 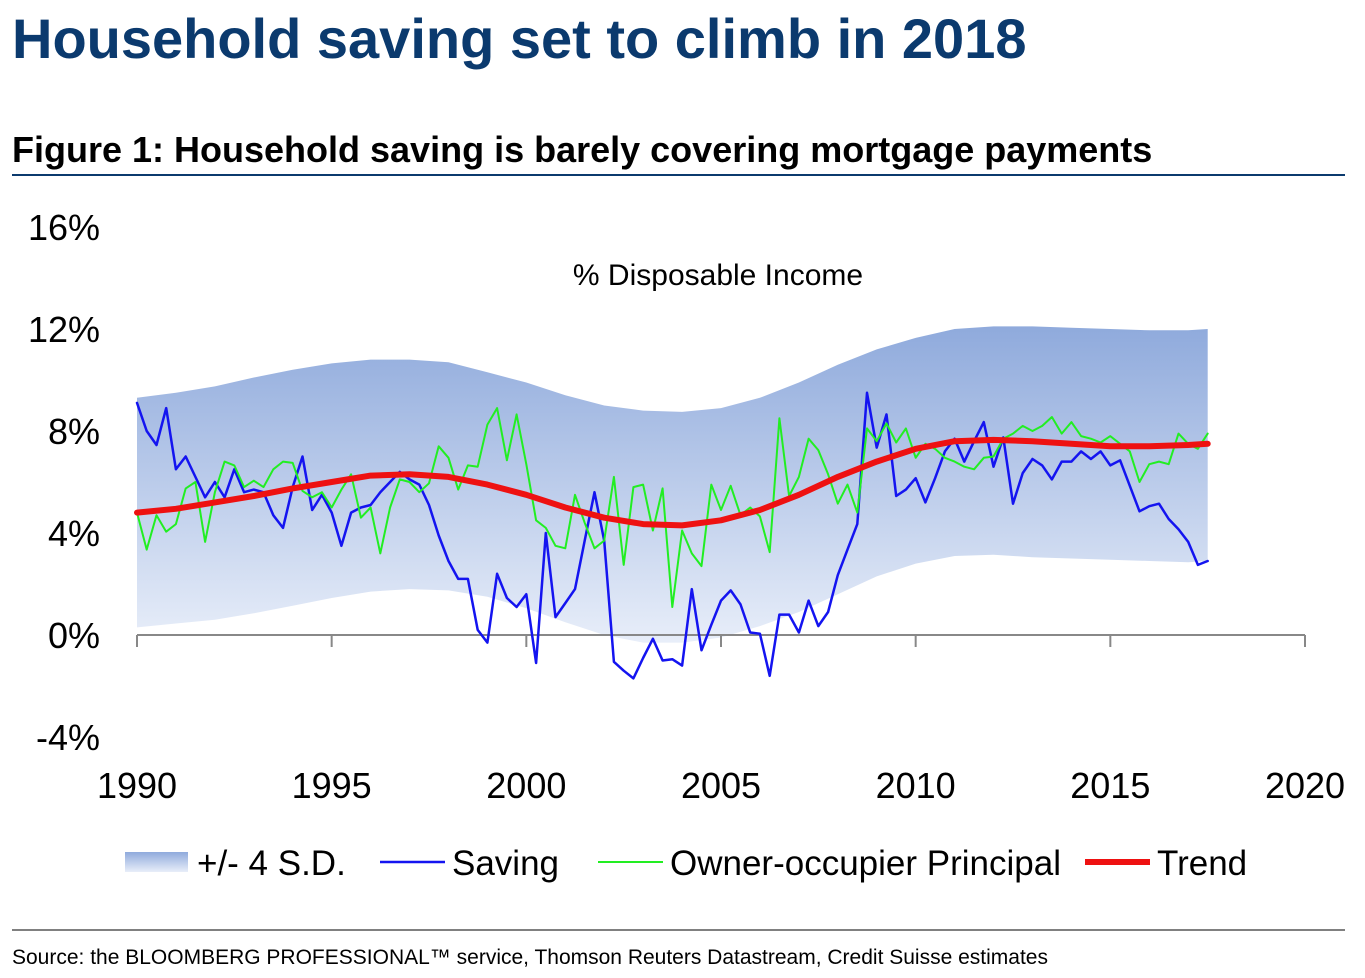 I want to click on legend-label: +/- 4 S.D., so click(x=271, y=863).